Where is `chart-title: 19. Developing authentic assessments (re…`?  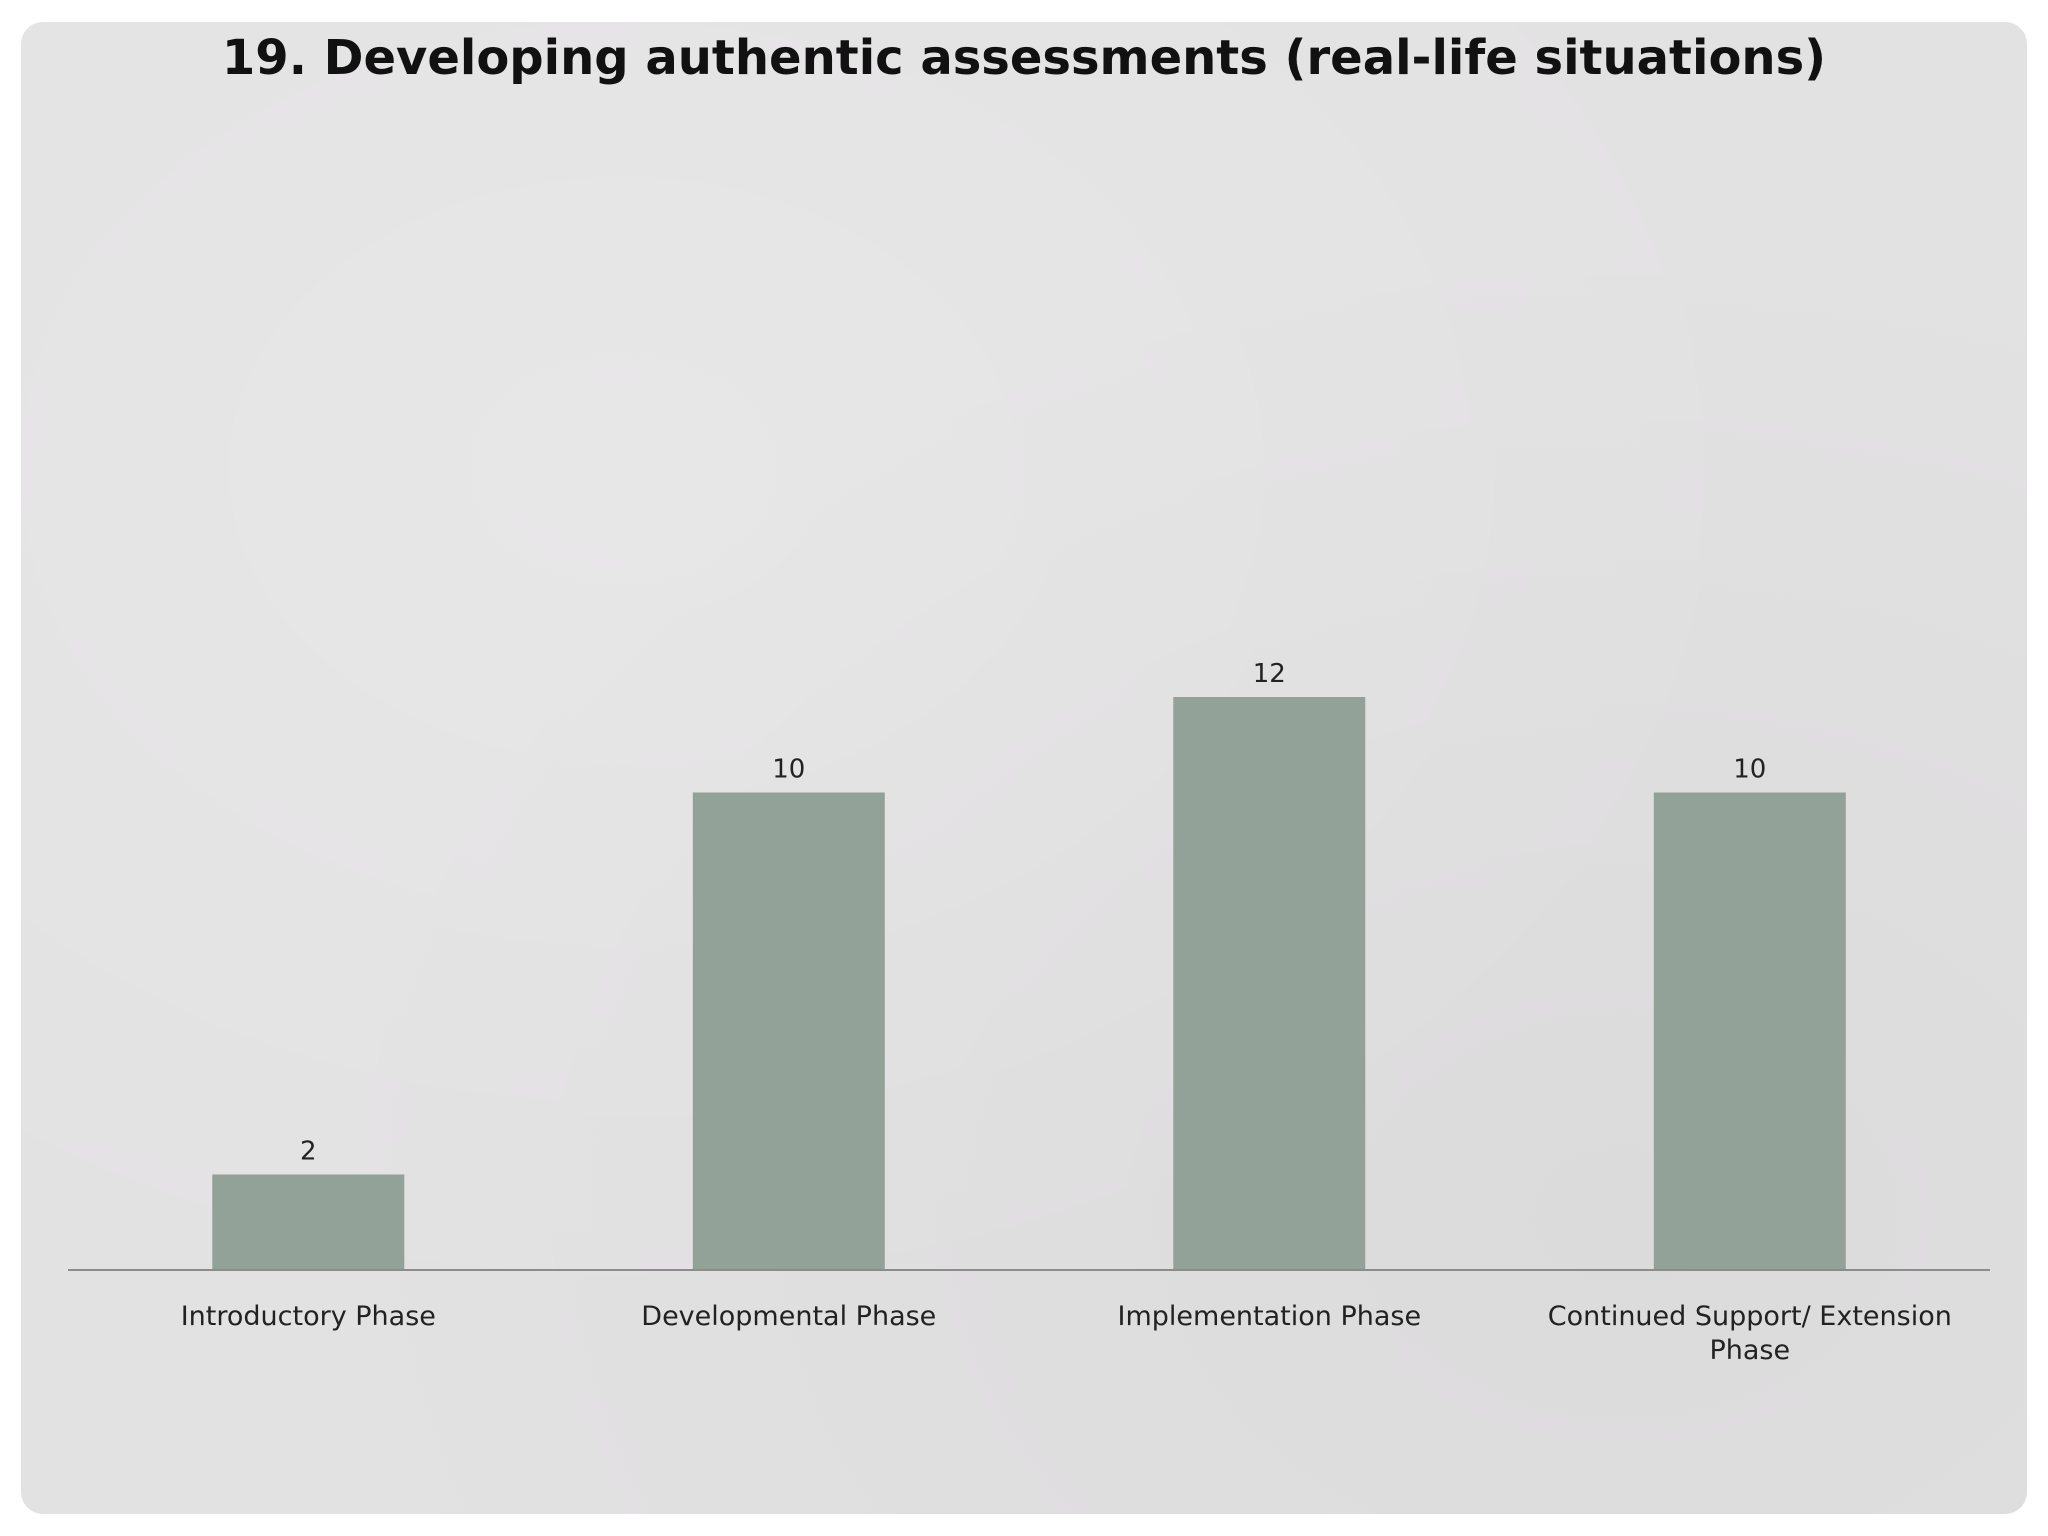 chart-title: 19. Developing authentic assessments (re… is located at coordinates (1024, 58).